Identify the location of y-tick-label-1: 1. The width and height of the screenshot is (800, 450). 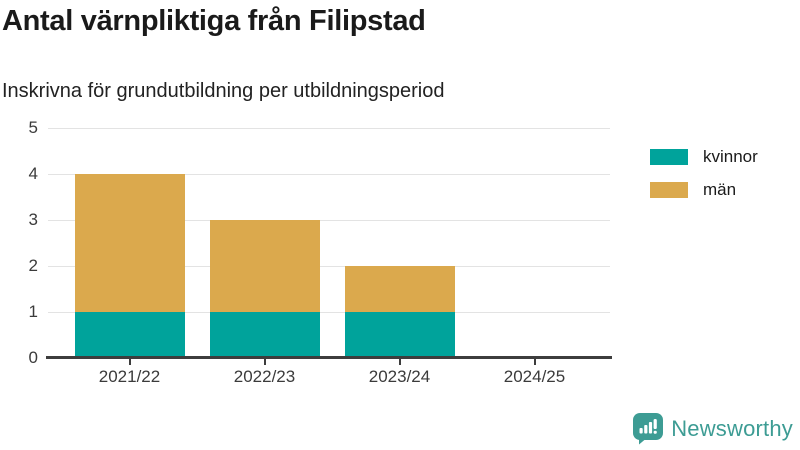
(33, 311).